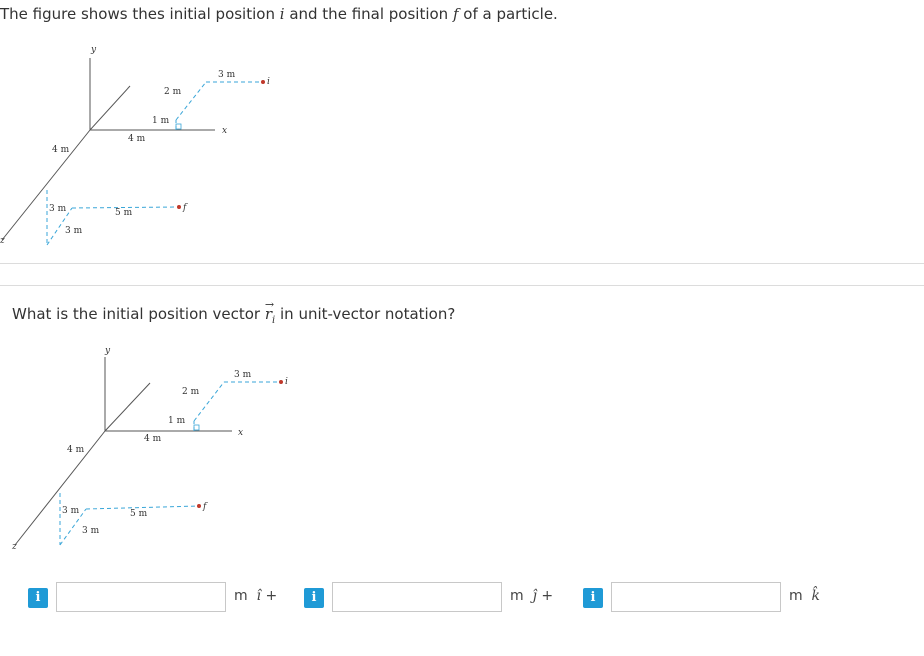  Describe the element at coordinates (141, 597) in the screenshot. I see `x-component-input` at that location.